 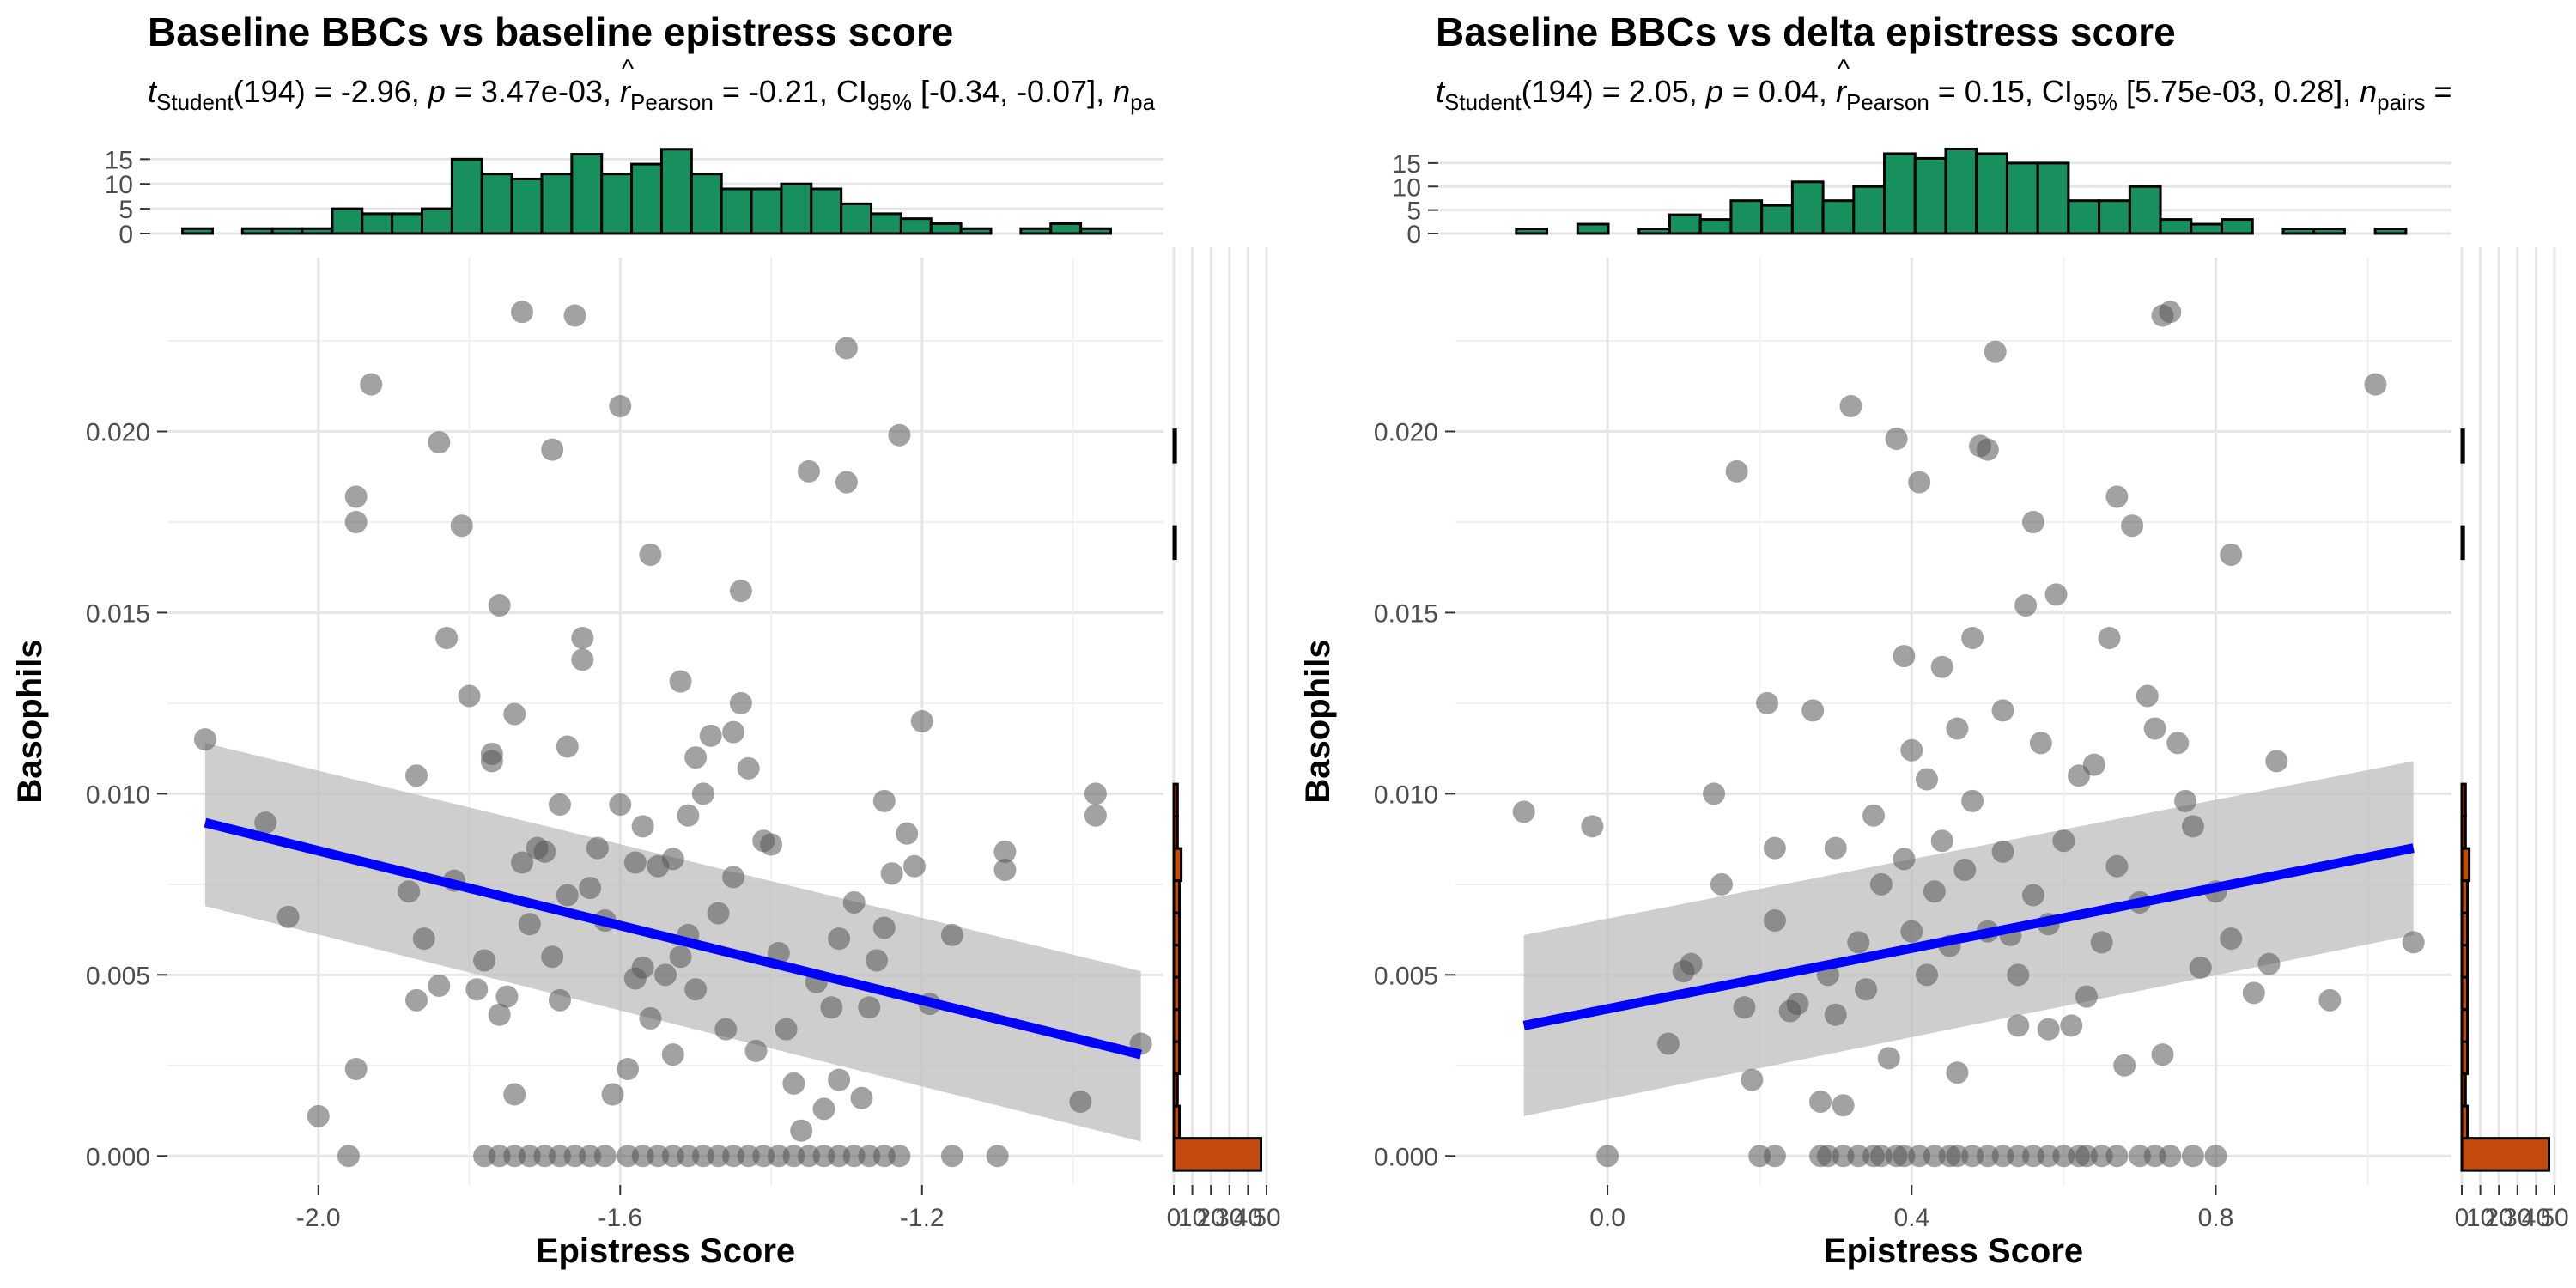 I want to click on right-hist-tick-label: 50, so click(x=2554, y=1218).